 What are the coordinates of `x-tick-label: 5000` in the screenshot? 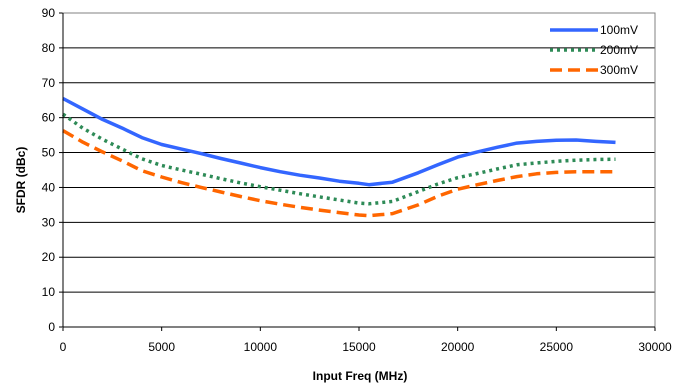 It's located at (161, 347).